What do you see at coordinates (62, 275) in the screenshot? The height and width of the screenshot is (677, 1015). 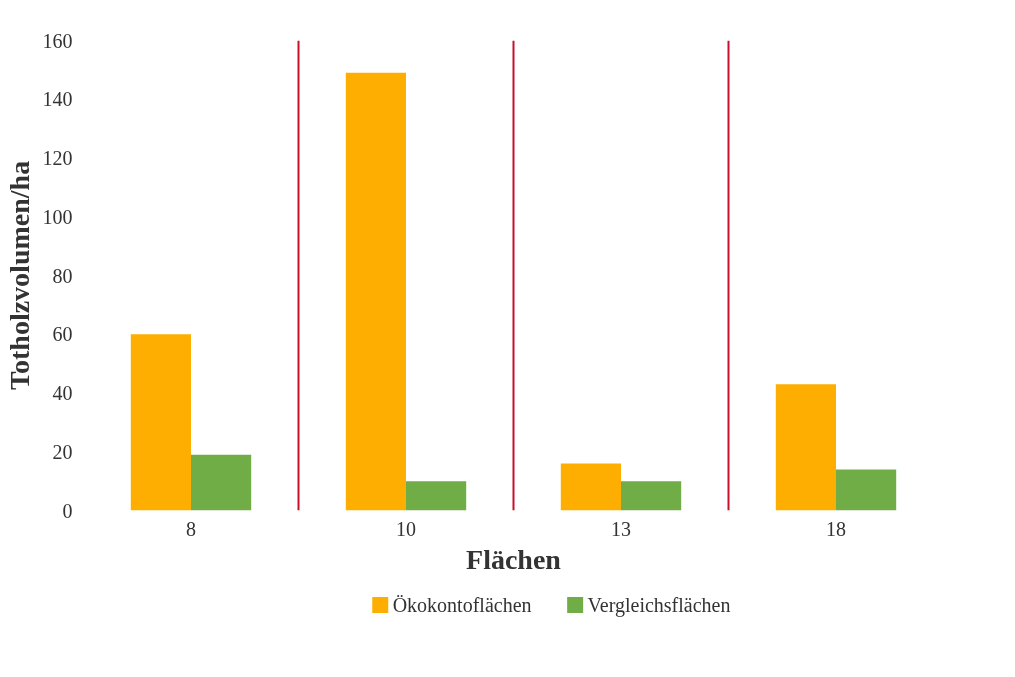 I see `y-tick-label: 80` at bounding box center [62, 275].